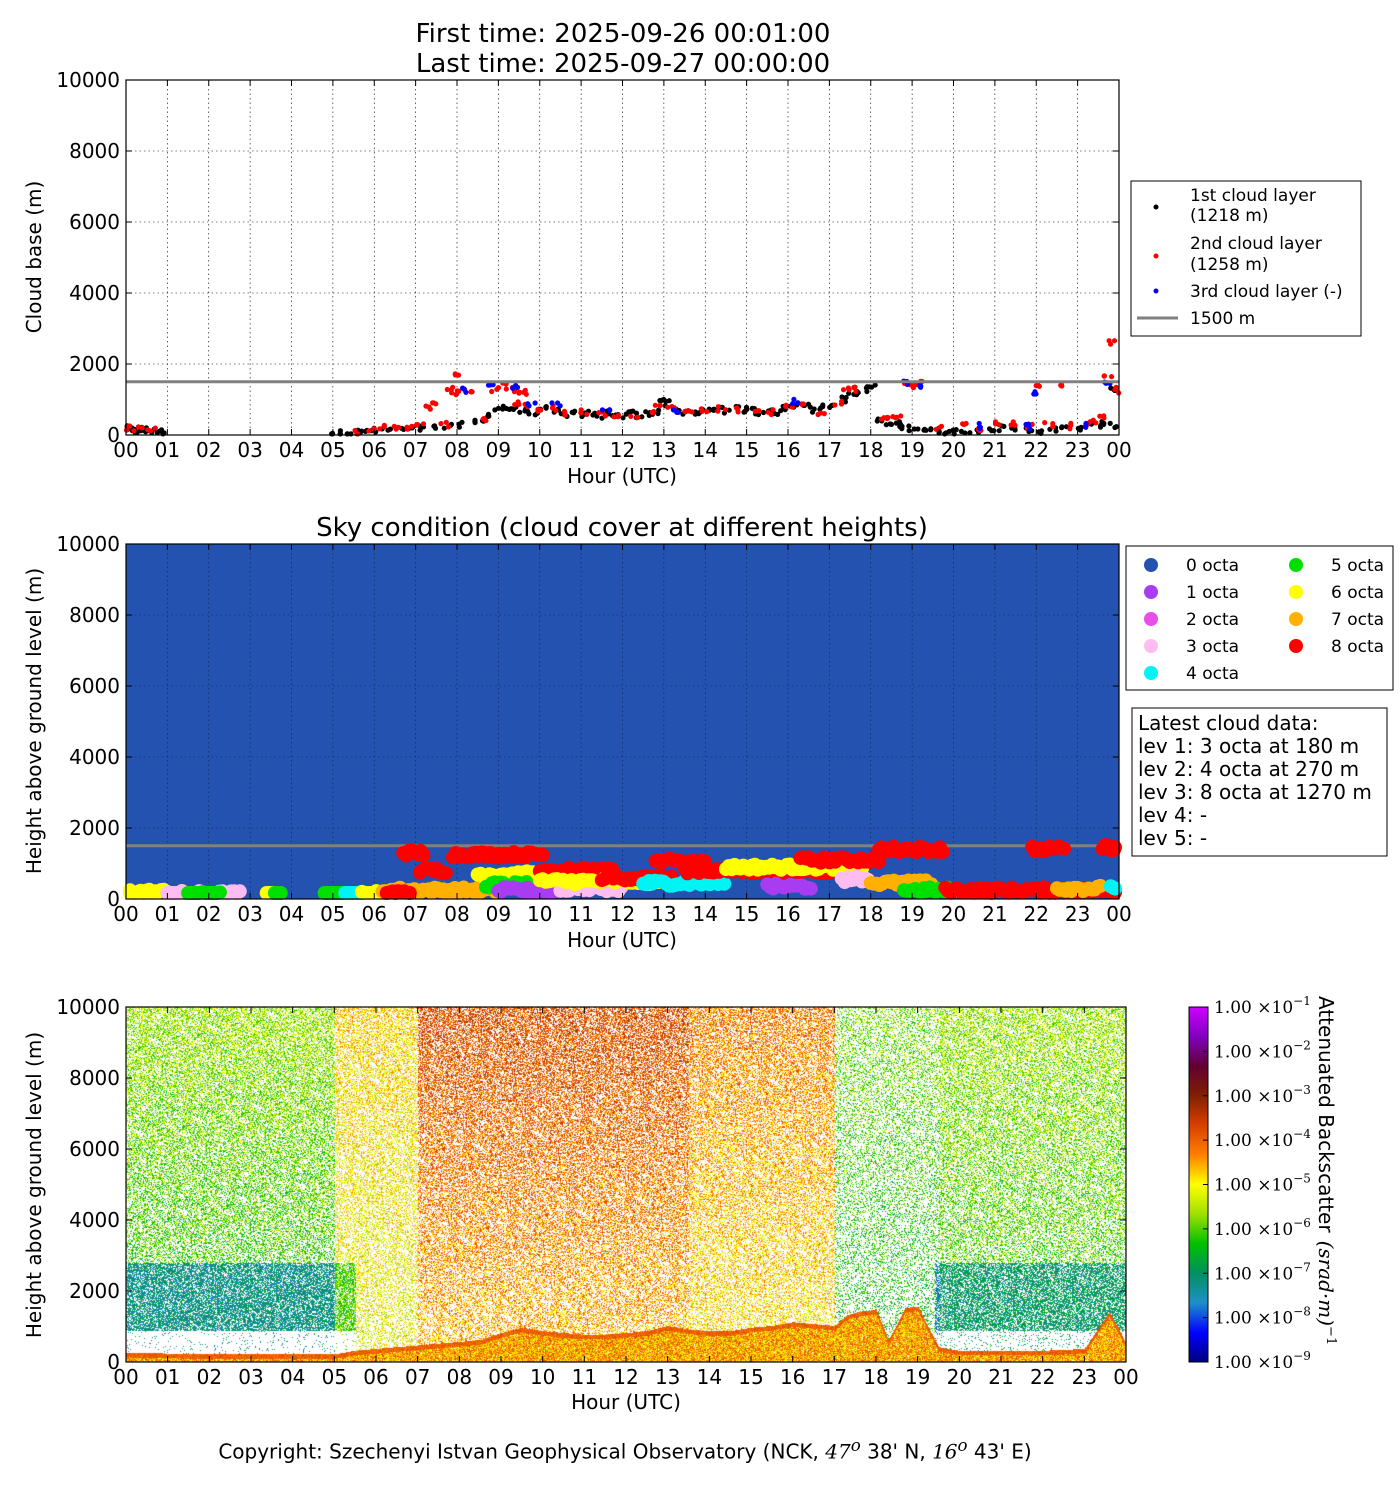  I want to click on sky-condition-y-tick-label-8000: 8000, so click(94, 615).